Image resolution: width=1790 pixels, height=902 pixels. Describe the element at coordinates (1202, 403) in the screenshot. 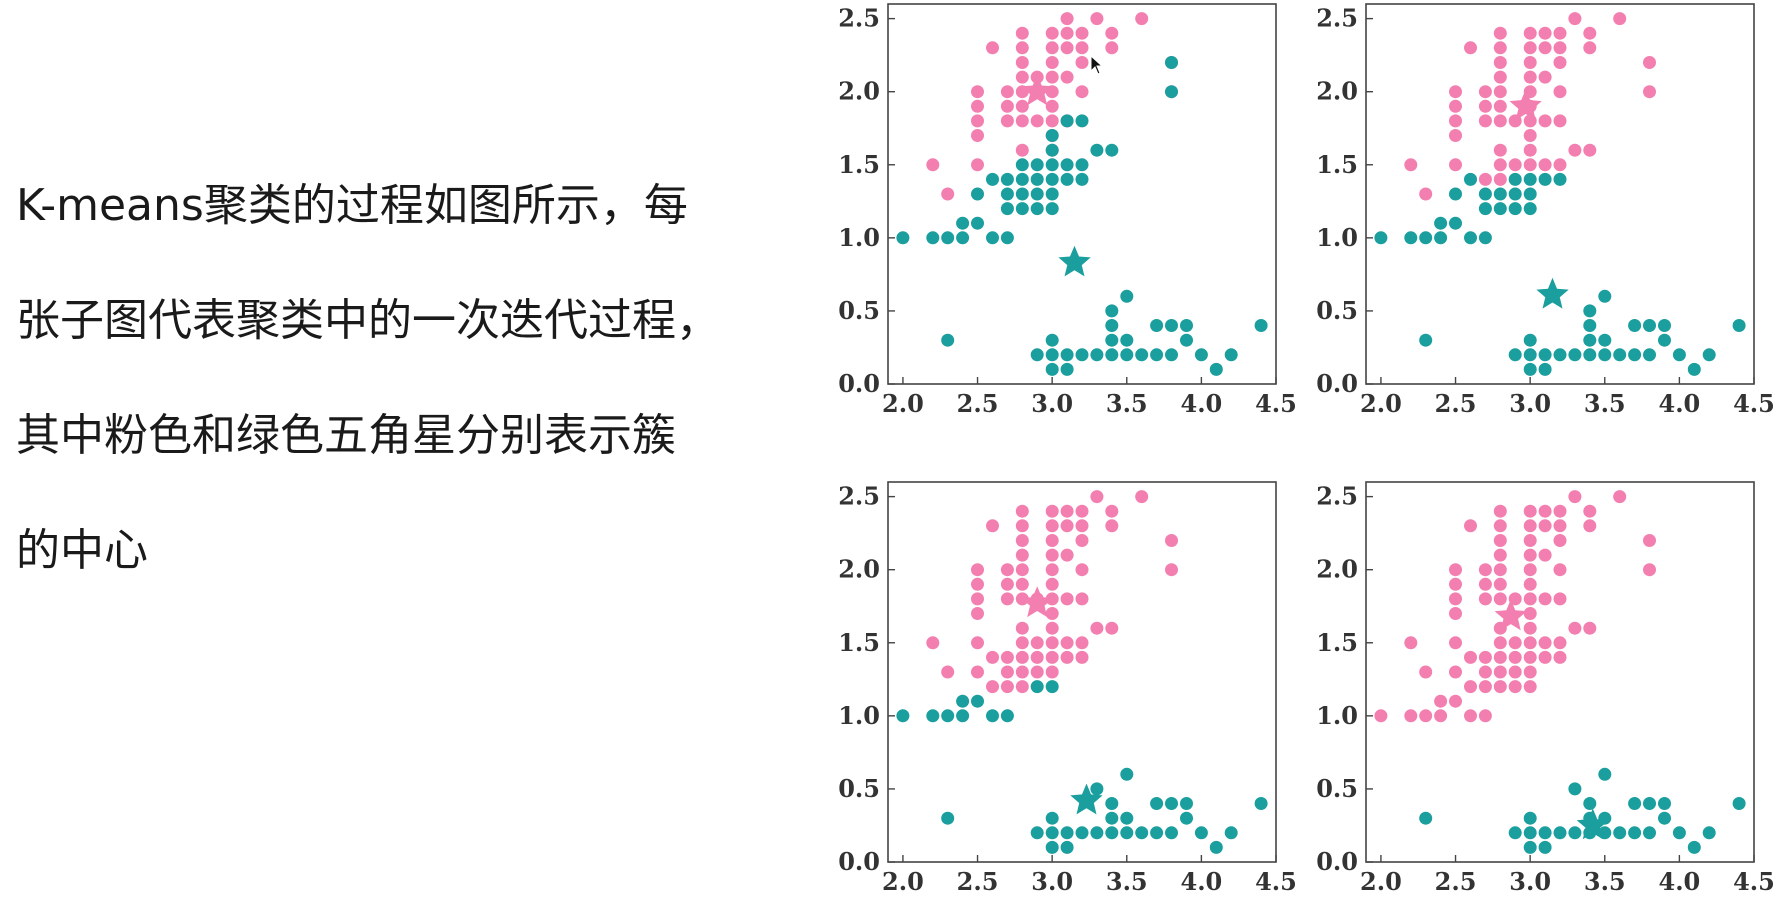

I see `x-tick-label: 4.0` at that location.